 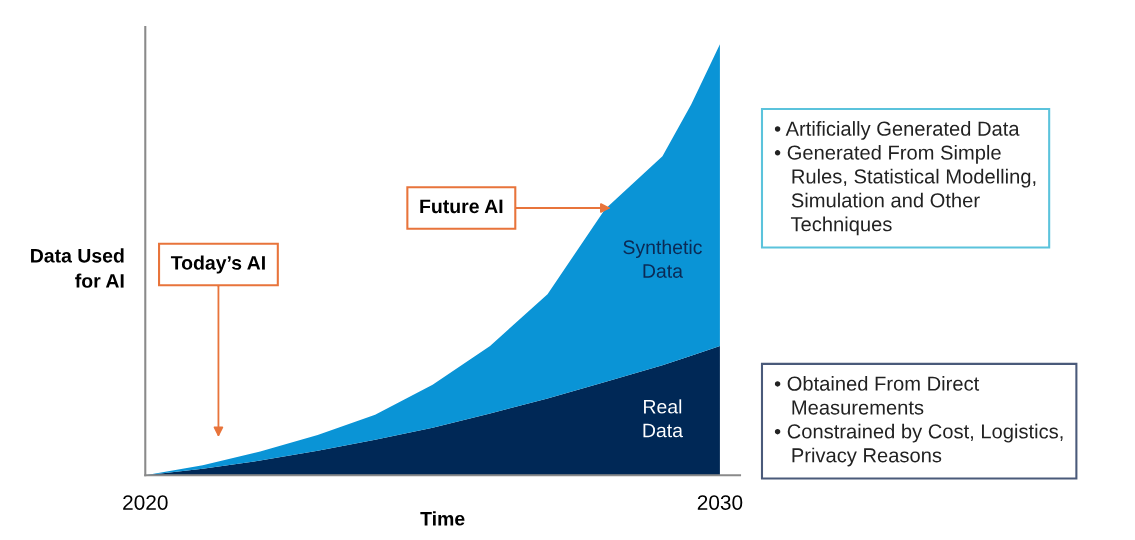 What do you see at coordinates (663, 418) in the screenshot?
I see `series-label: Real Data` at bounding box center [663, 418].